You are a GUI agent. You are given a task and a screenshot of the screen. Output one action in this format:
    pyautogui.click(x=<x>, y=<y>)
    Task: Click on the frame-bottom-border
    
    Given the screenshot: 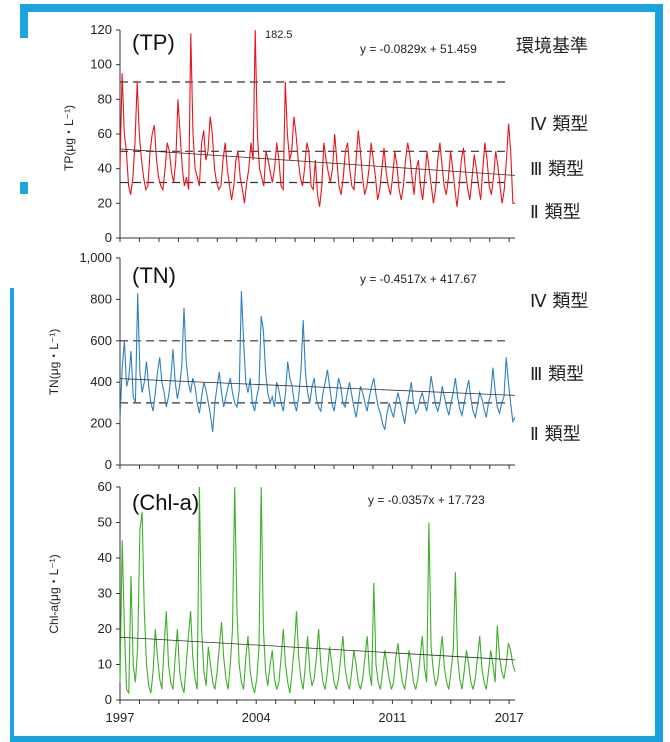 What is the action you would take?
    pyautogui.click(x=336, y=739)
    